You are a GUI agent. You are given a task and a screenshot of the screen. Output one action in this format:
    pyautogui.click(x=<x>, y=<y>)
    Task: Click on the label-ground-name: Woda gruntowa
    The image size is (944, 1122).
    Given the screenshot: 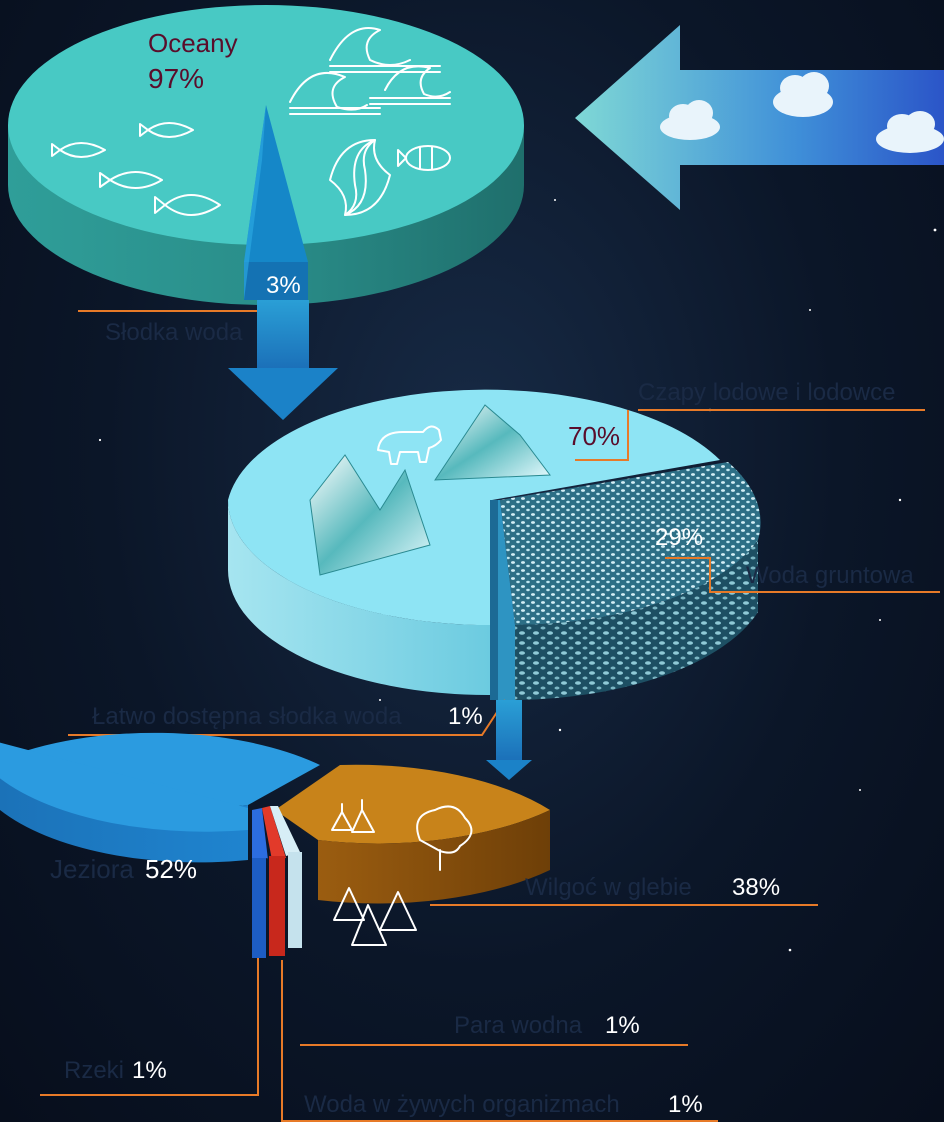 What is the action you would take?
    pyautogui.click(x=830, y=575)
    